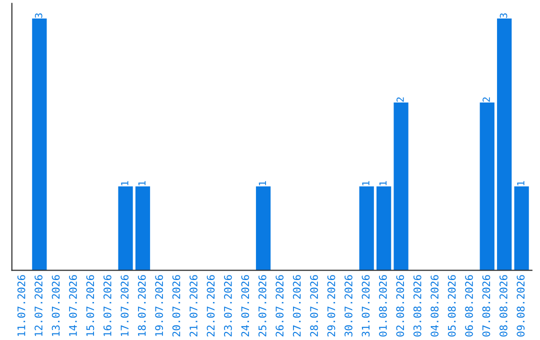  Describe the element at coordinates (245, 305) in the screenshot. I see `x-tick-label: 24.07.2026` at that location.